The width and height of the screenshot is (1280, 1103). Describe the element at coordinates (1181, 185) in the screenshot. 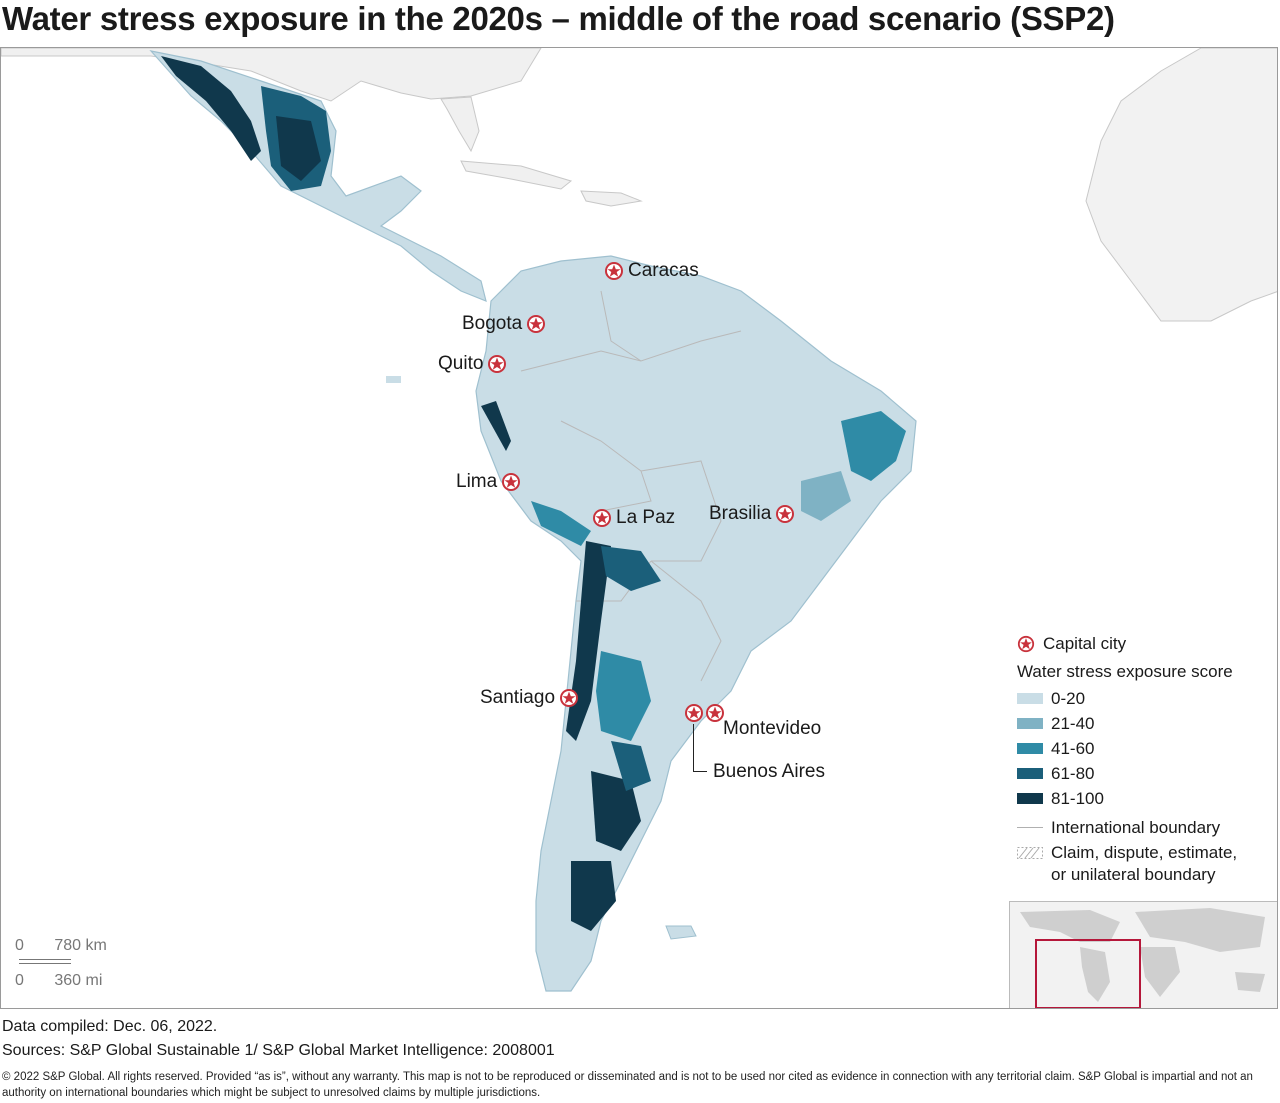

I see `africa-land` at that location.